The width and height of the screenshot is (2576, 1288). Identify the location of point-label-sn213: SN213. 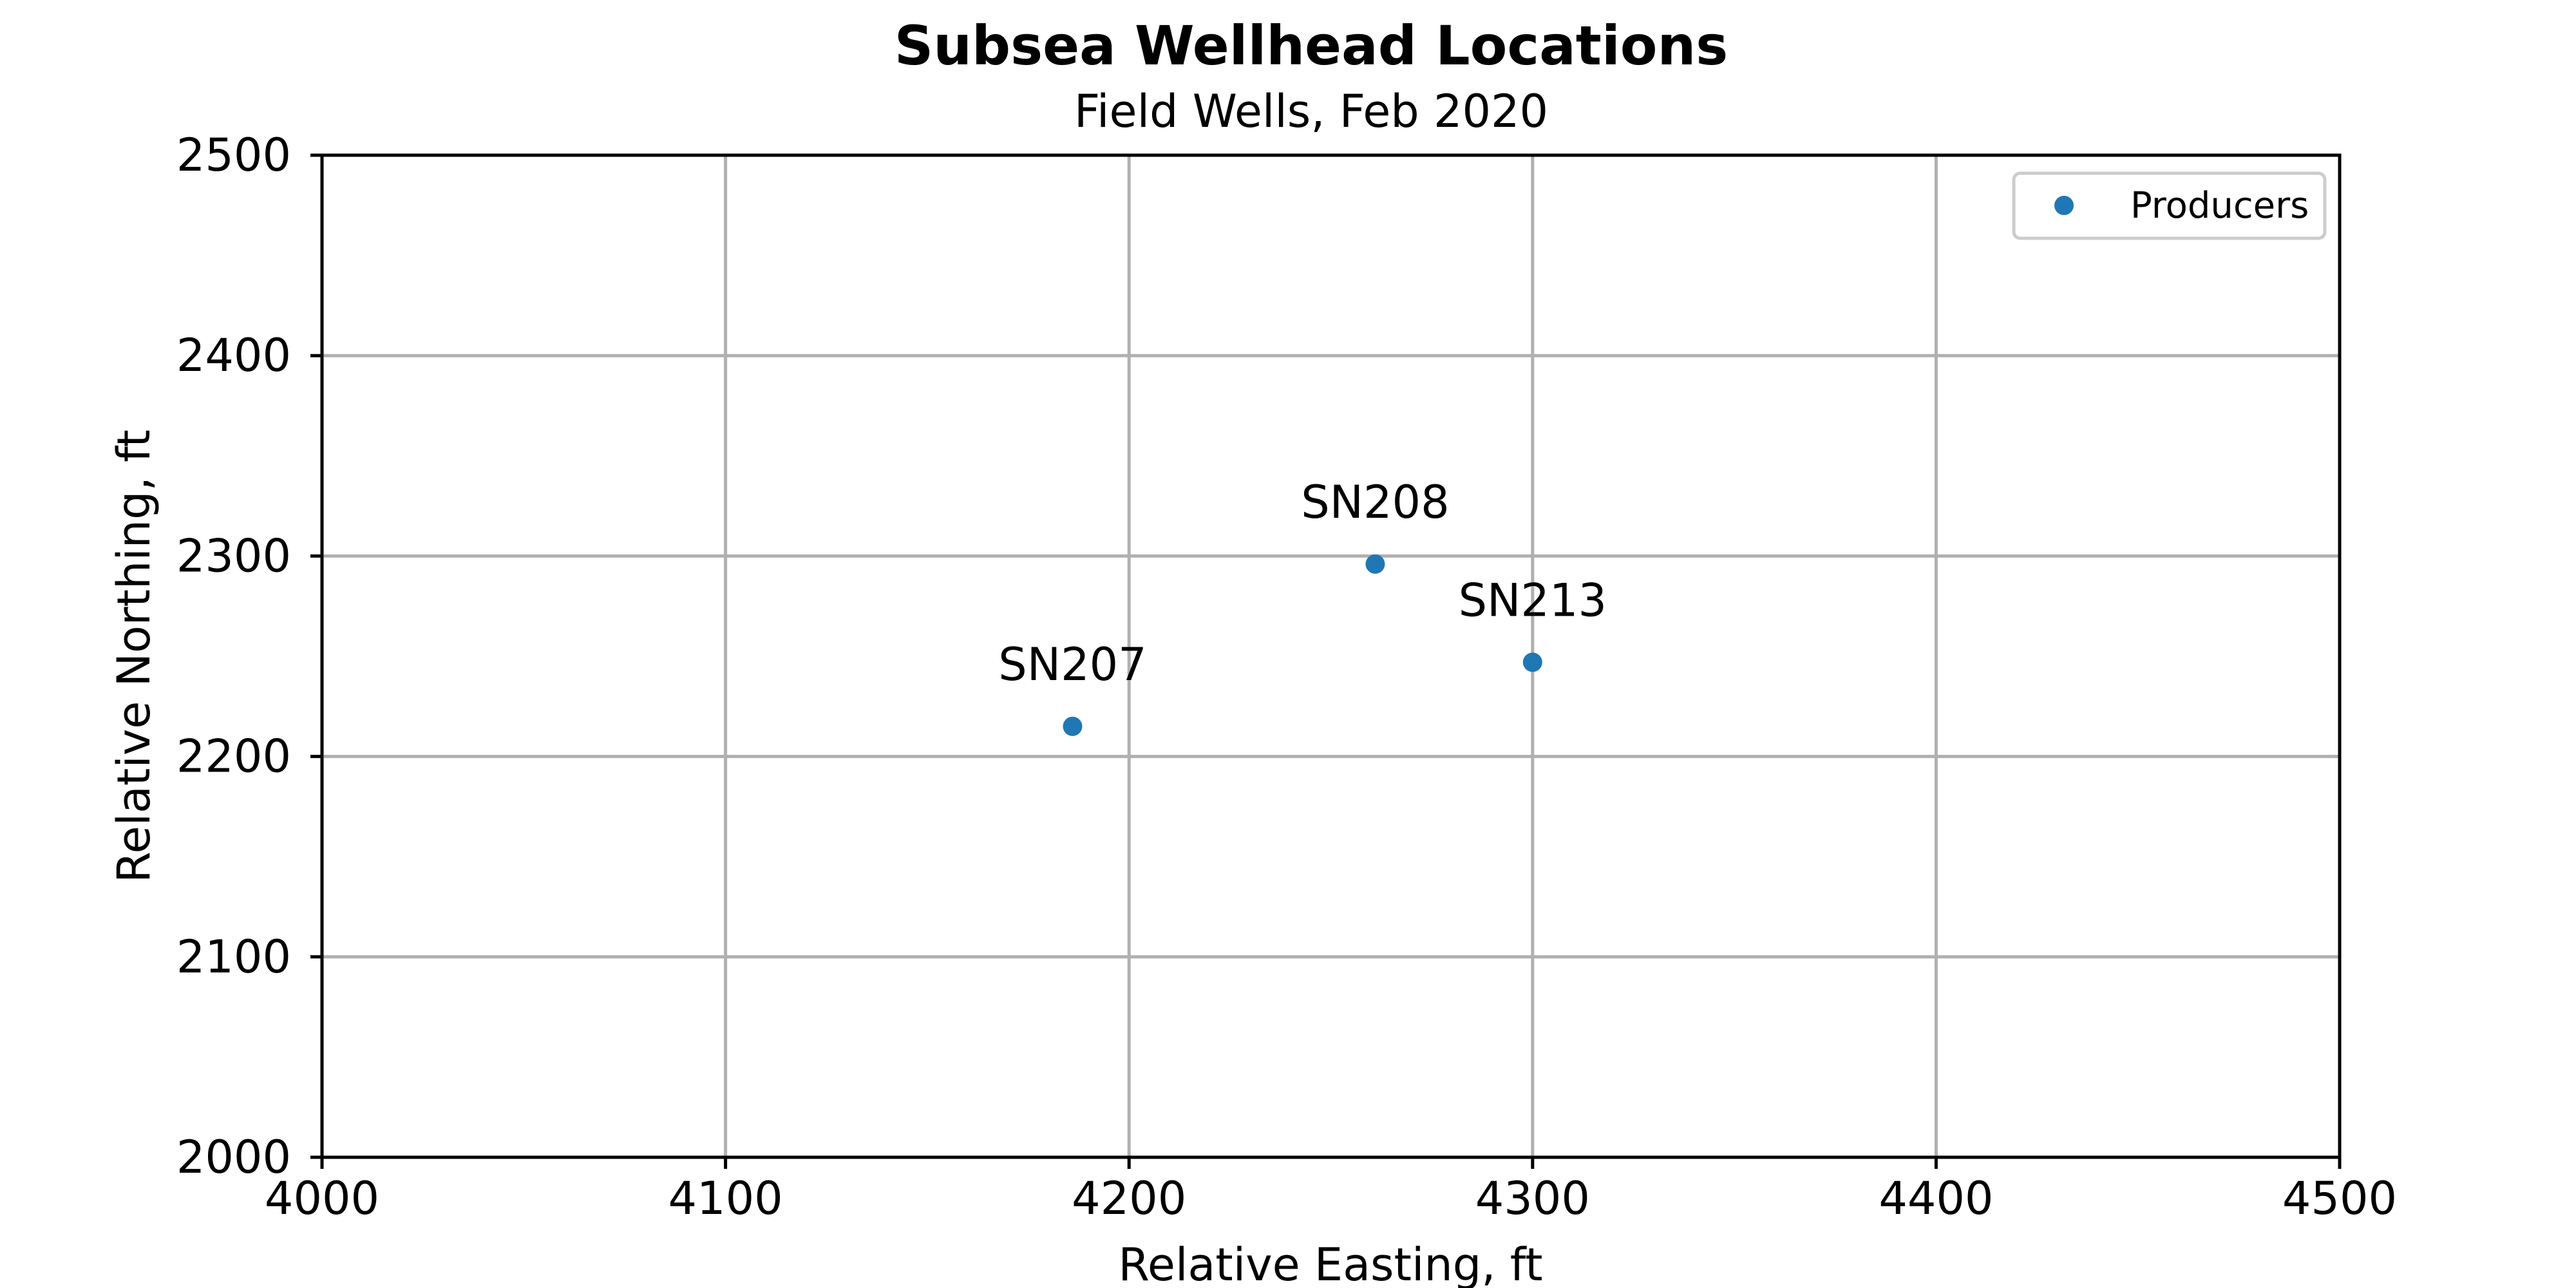
(1533, 601).